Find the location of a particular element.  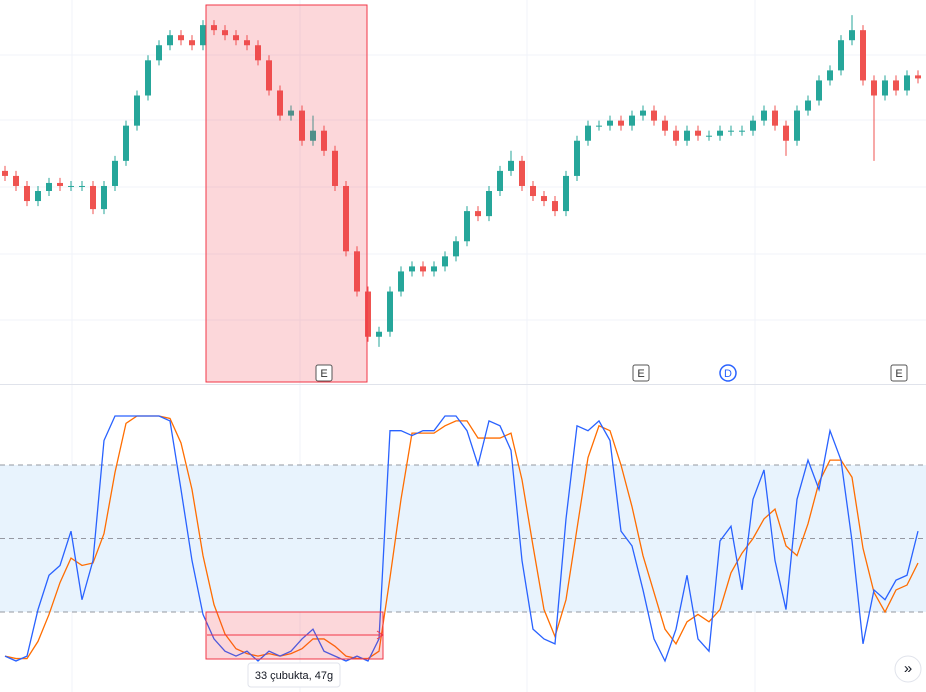

scroll-button is located at coordinates (908, 669).